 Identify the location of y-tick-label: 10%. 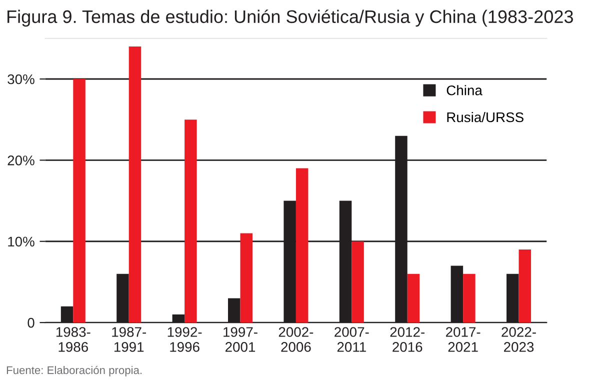
(21, 241).